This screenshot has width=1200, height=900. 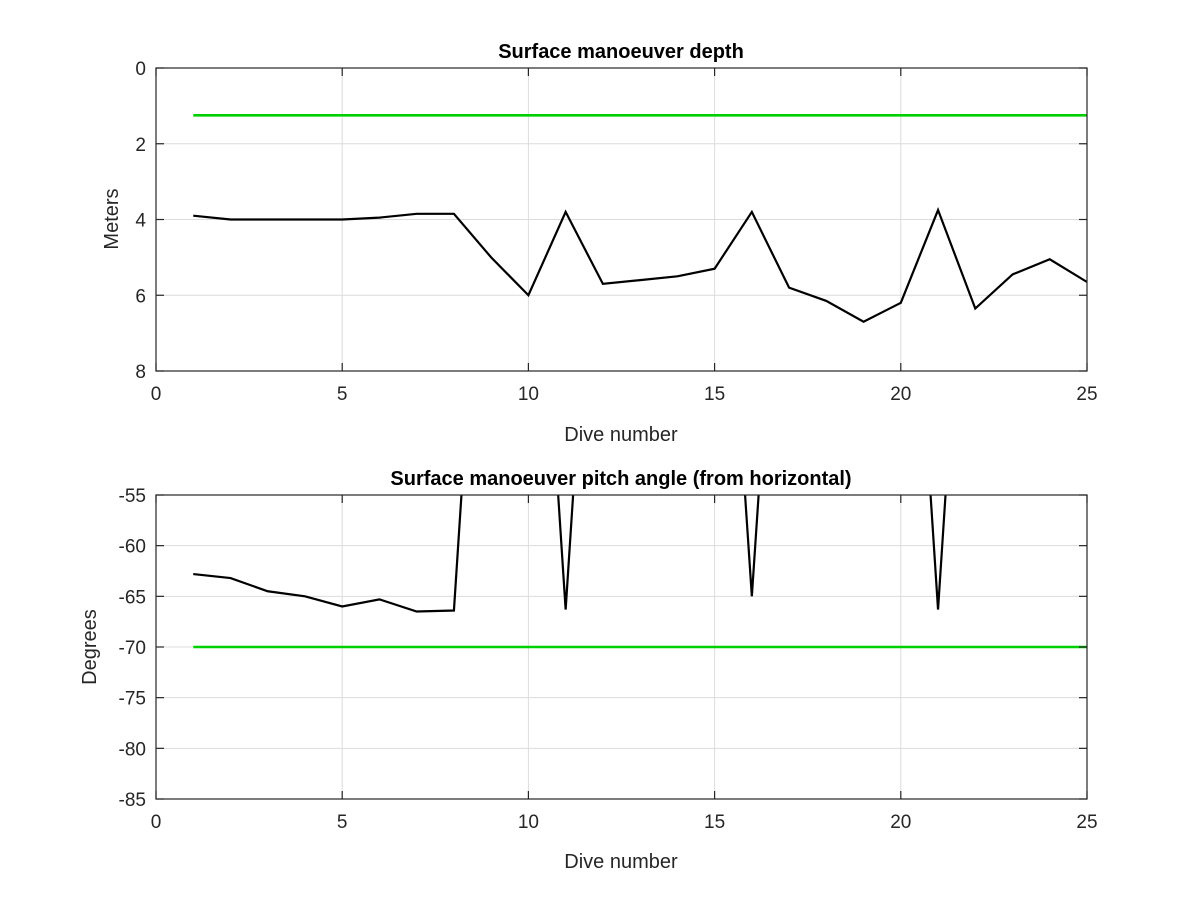 What do you see at coordinates (714, 394) in the screenshot?
I see `depth-x-tick-label: 15` at bounding box center [714, 394].